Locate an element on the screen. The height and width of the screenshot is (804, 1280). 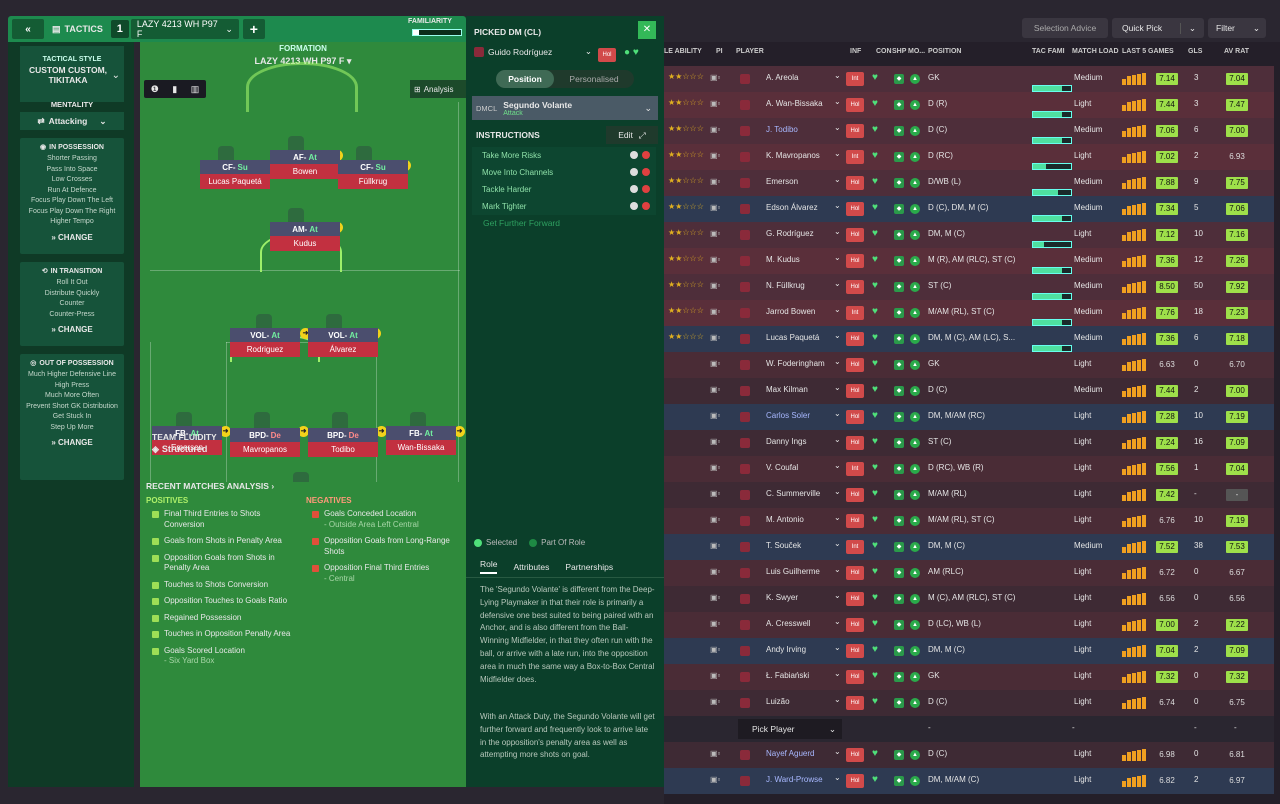
player-name-cell: Nayef Aguerd is located at coordinates (790, 753).